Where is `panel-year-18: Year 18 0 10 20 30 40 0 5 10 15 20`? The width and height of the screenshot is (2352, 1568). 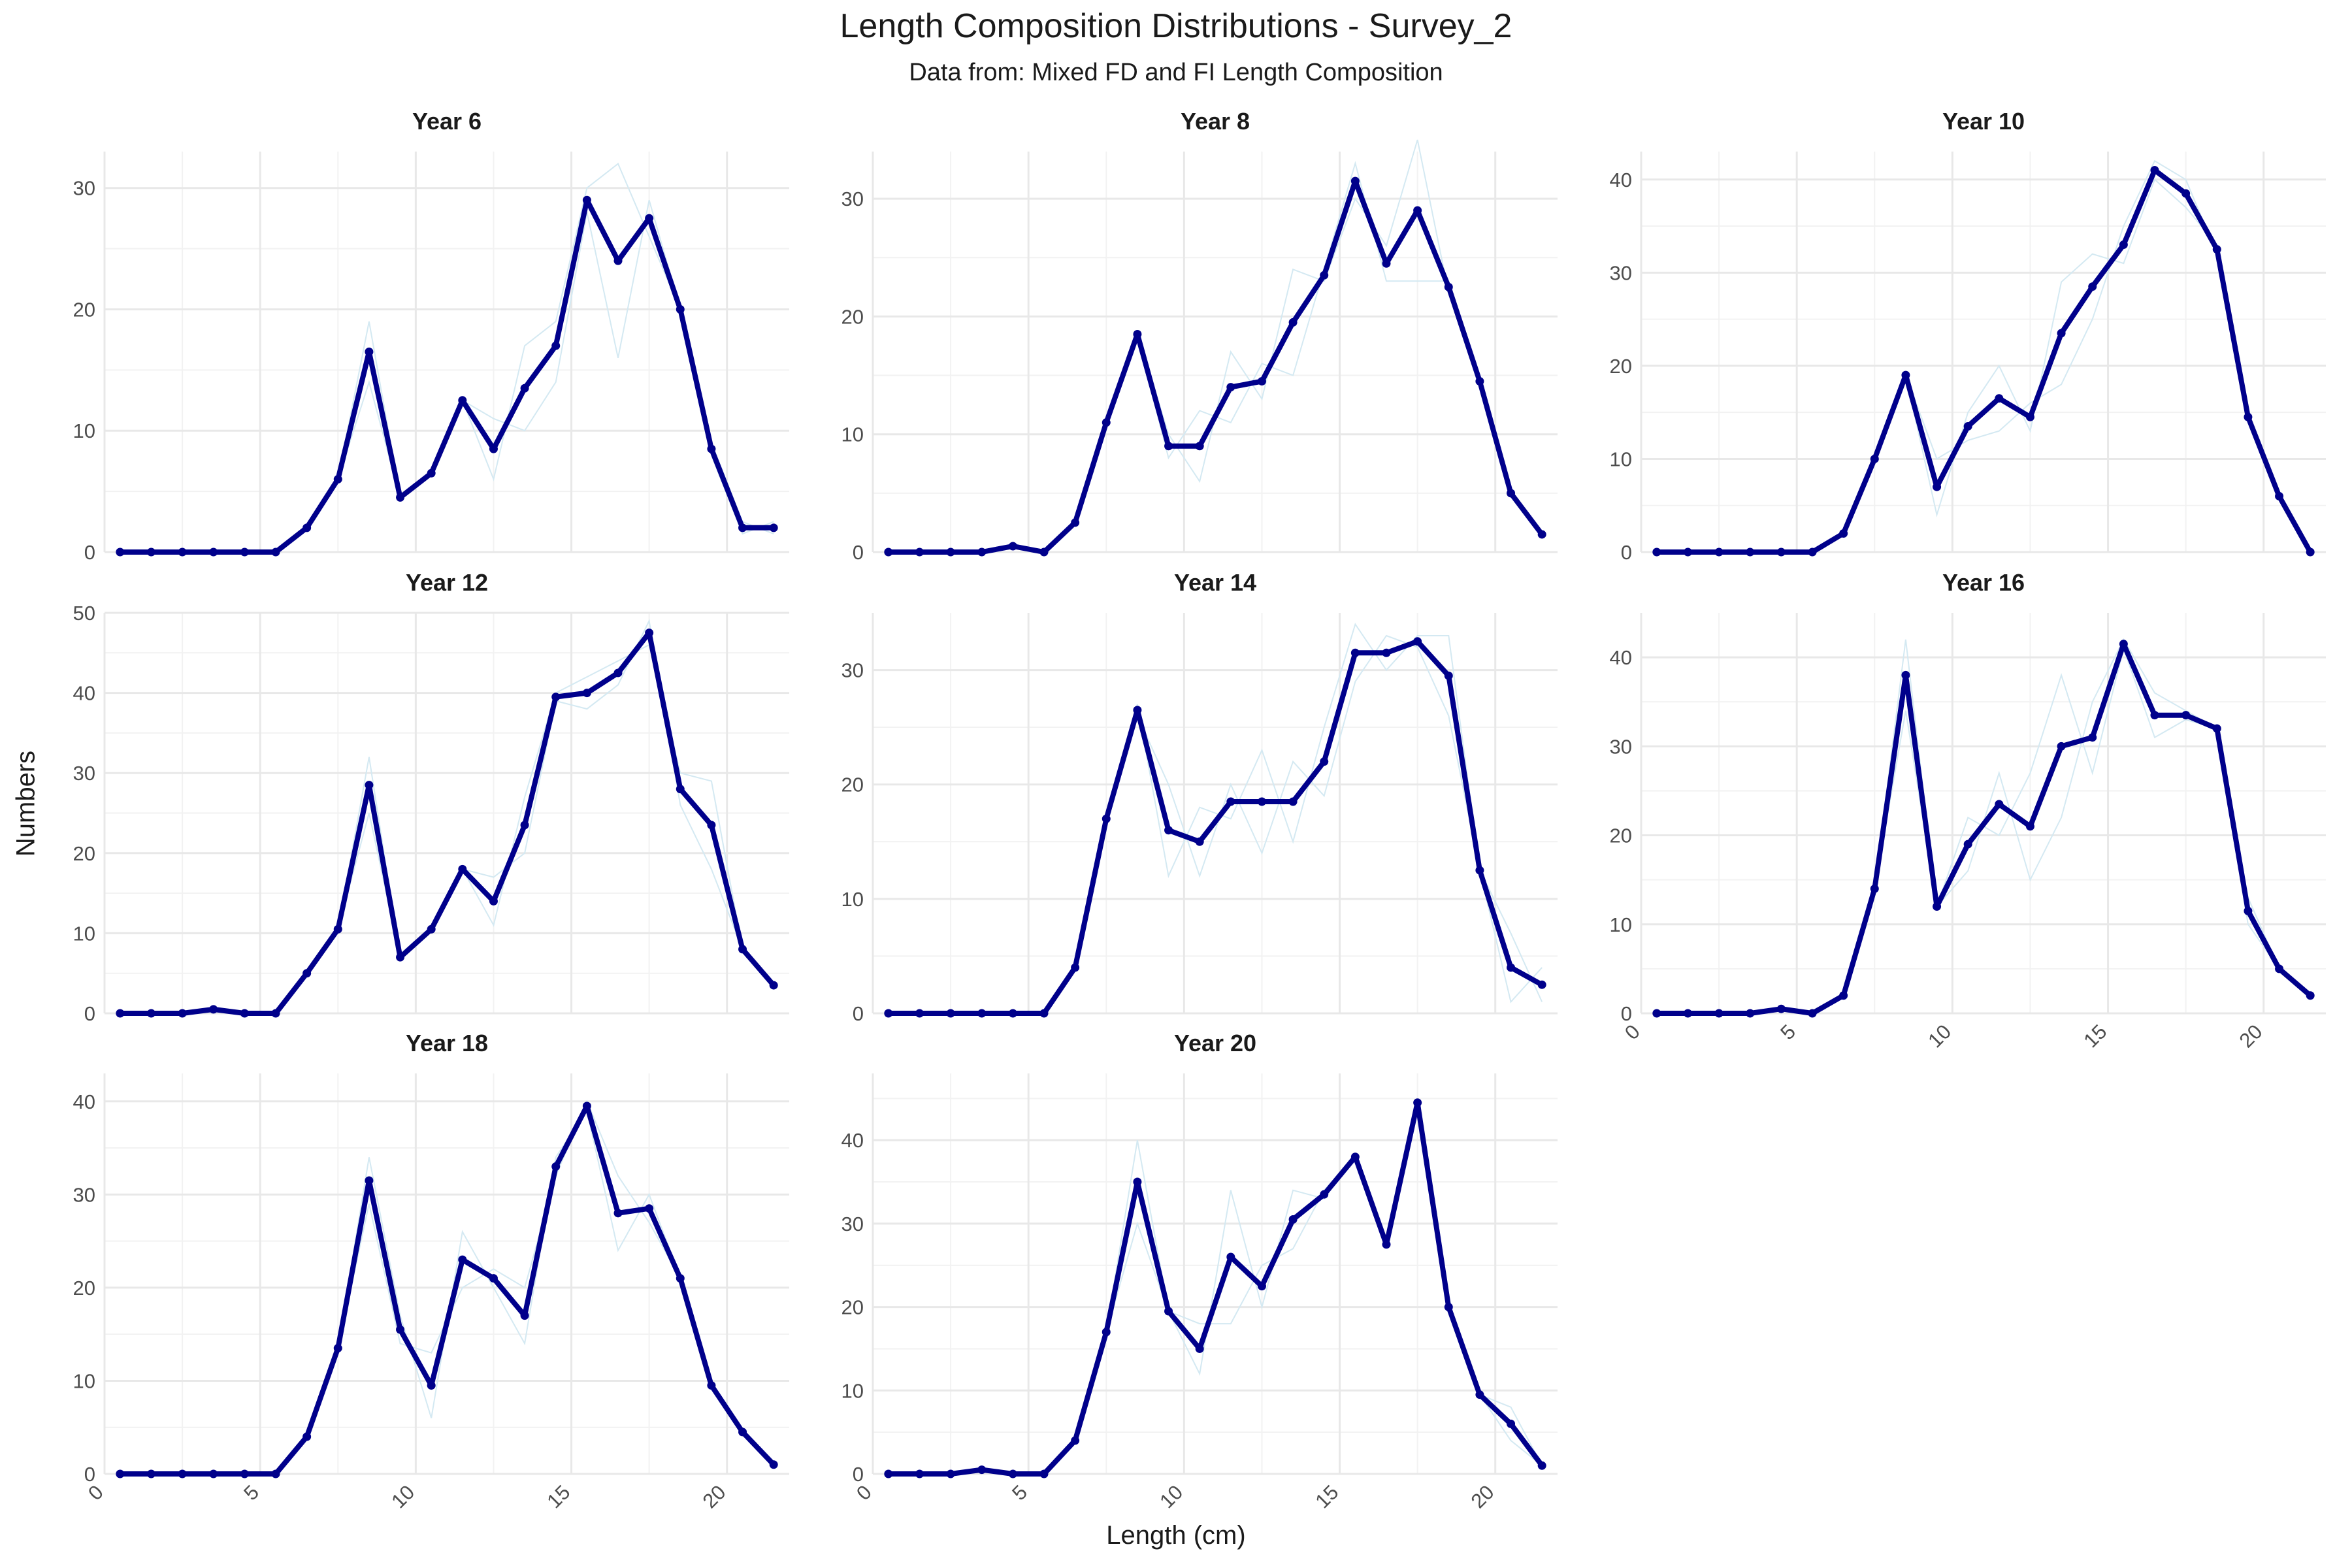 panel-year-18: Year 18 0 10 20 30 40 0 5 10 15 20 is located at coordinates (431, 1271).